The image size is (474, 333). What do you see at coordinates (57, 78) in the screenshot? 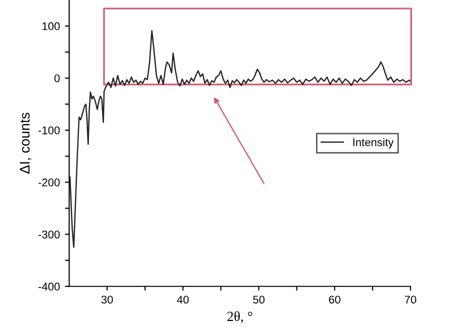
I see `y-tick-label: 0` at bounding box center [57, 78].